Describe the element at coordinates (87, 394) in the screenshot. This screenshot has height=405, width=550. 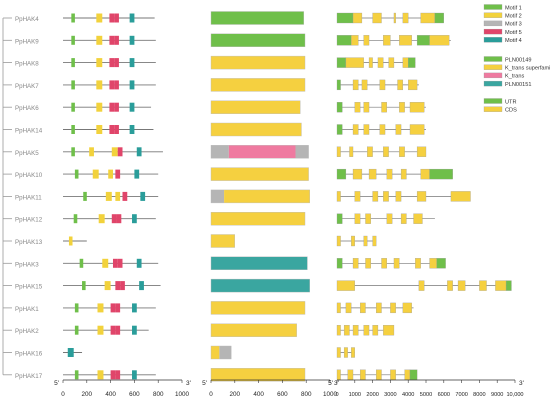
I see `motif-tick-label: 200` at that location.